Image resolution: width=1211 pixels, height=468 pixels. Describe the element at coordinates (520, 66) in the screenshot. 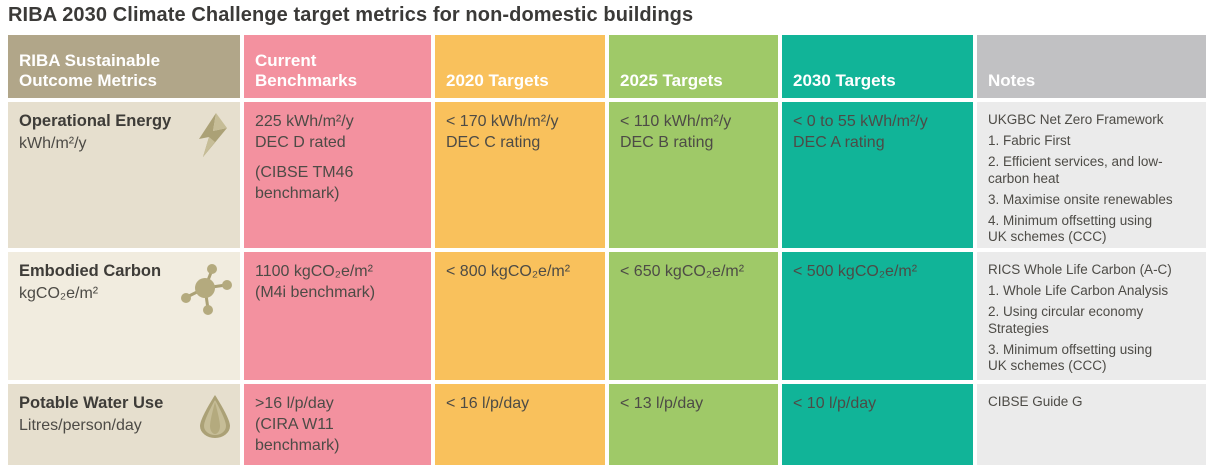

I see `column-header-2020-targets: 2020 Targets` at that location.